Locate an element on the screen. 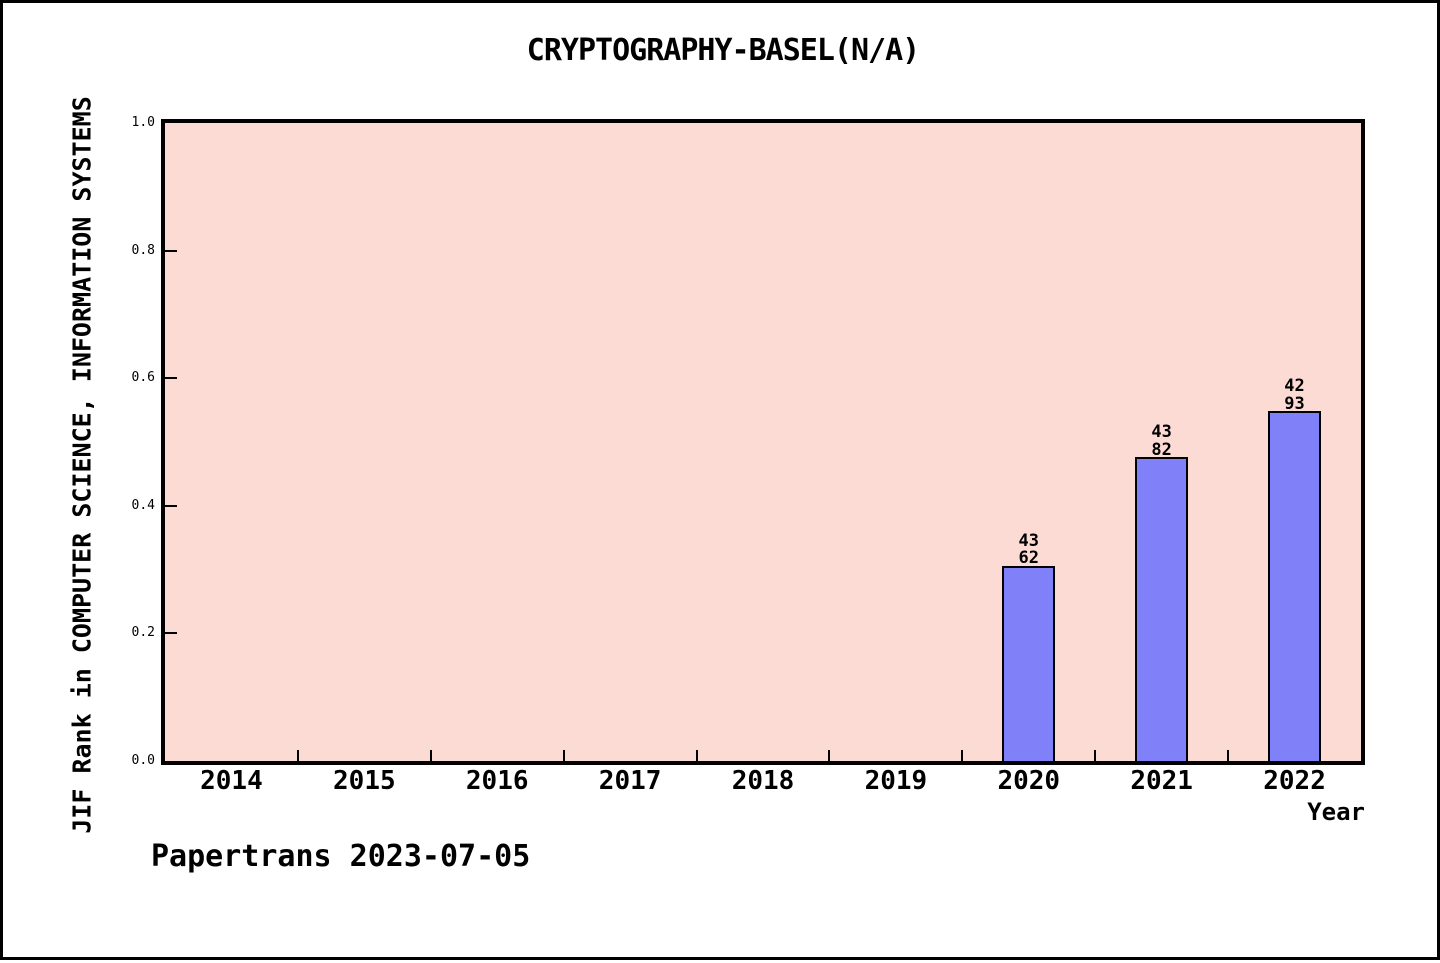  x-tick-label-2017: 2017 is located at coordinates (630, 781).